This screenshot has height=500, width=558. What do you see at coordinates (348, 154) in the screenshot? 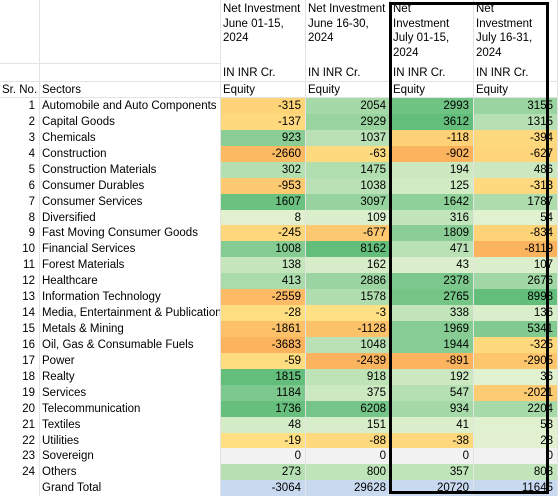
I see `value-cell: -63` at bounding box center [348, 154].